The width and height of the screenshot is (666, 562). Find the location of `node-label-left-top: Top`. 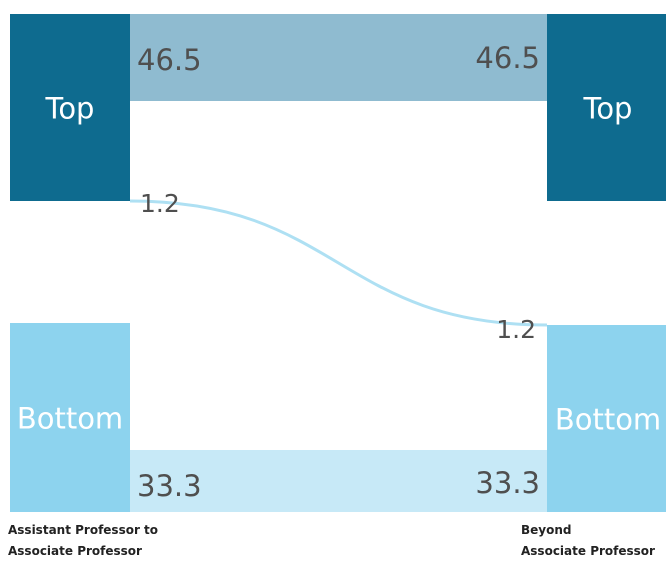

node-label-left-top: Top is located at coordinates (70, 109).